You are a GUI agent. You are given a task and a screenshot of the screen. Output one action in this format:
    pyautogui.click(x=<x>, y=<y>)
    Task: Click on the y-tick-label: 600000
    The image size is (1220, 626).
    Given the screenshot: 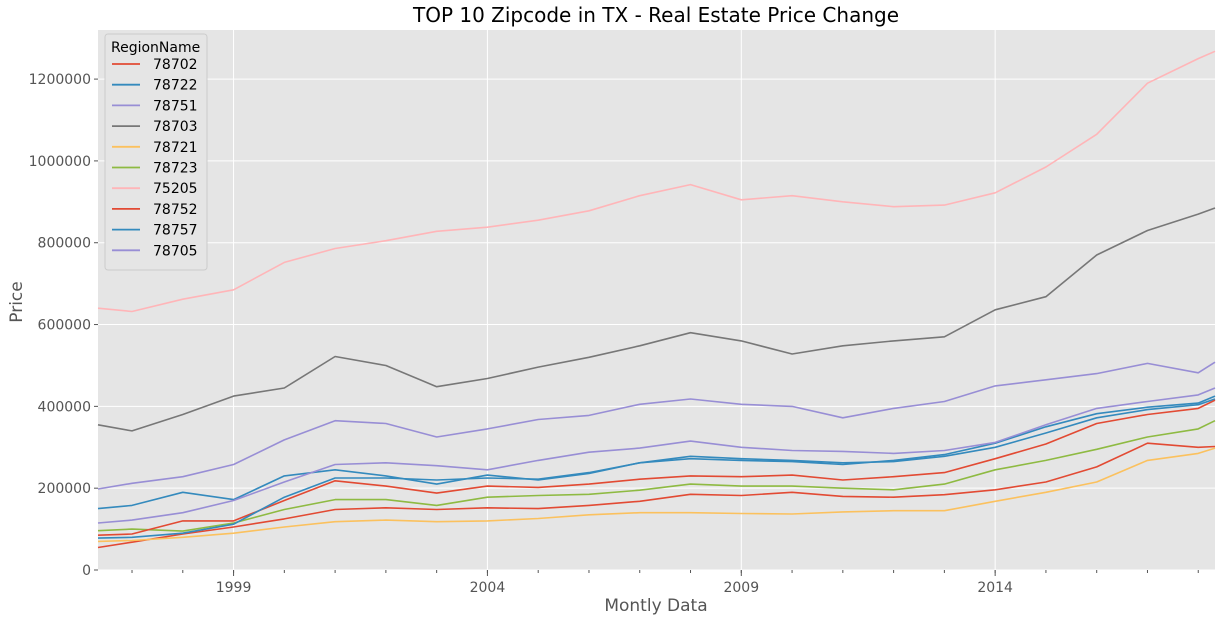 What is the action you would take?
    pyautogui.click(x=64, y=326)
    